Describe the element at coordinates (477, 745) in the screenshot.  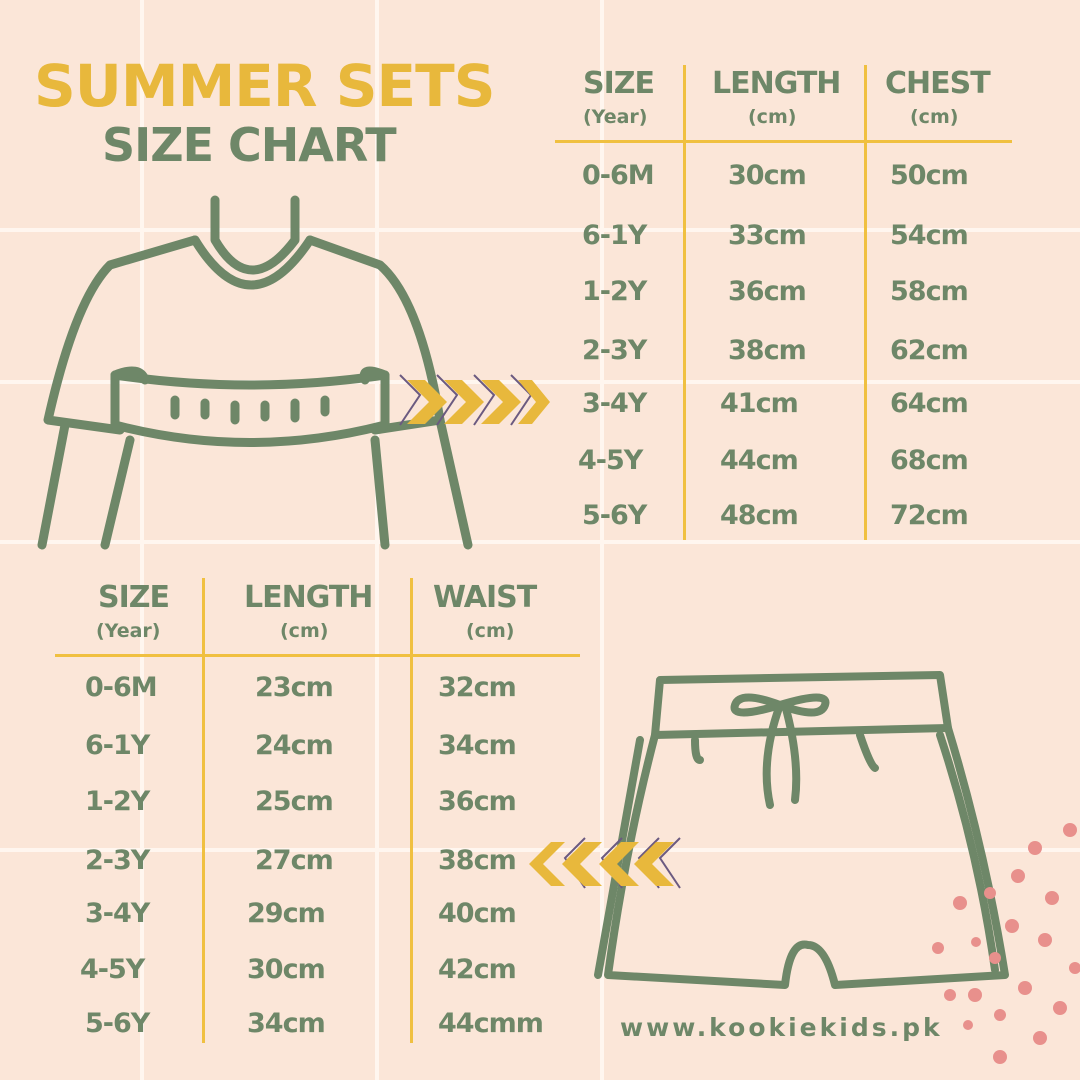
I see `cell-waist: 34cm` at that location.